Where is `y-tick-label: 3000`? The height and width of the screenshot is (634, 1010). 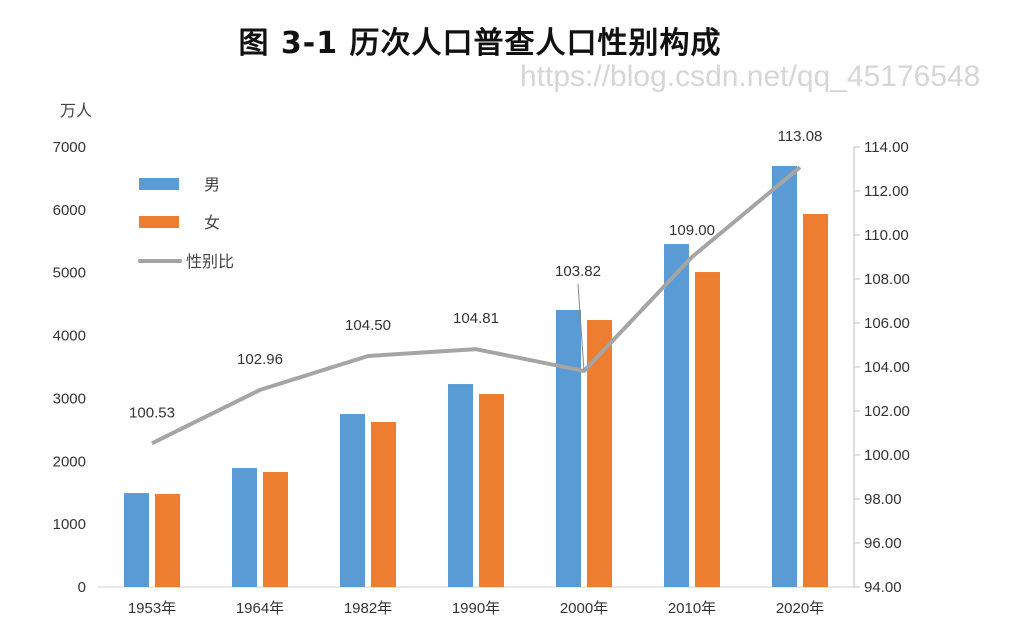
y-tick-label: 3000 is located at coordinates (69, 398).